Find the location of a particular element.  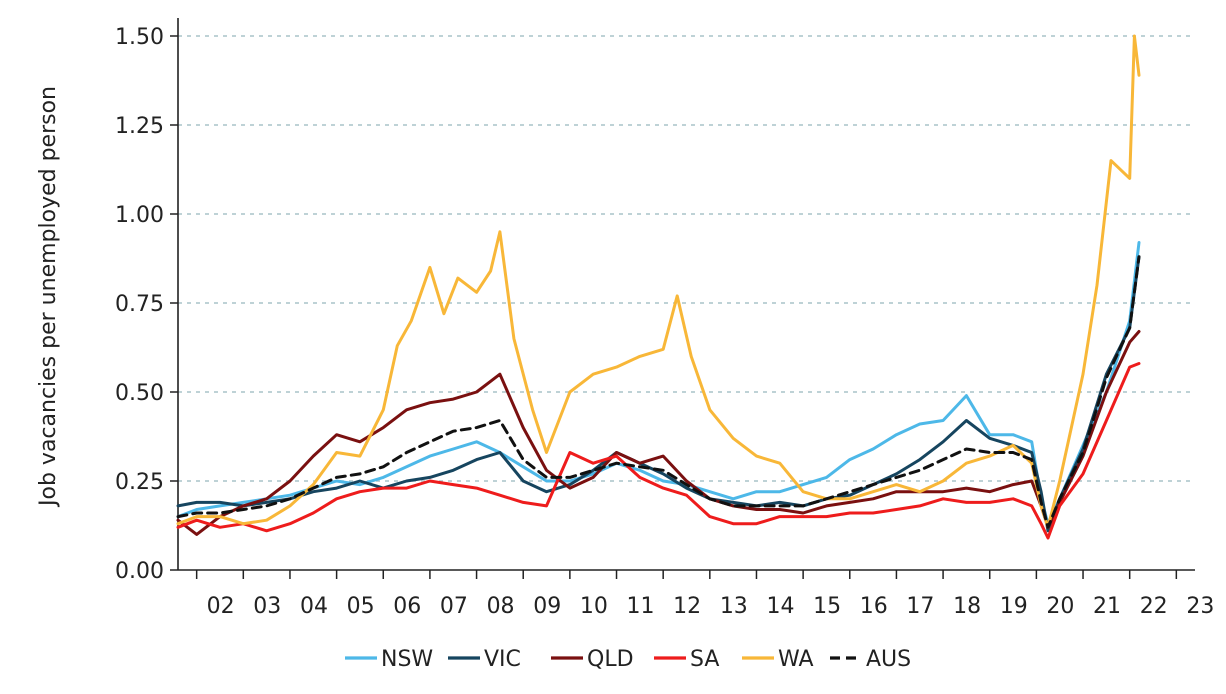

y-tick-label: 0.50 is located at coordinates (139, 393).